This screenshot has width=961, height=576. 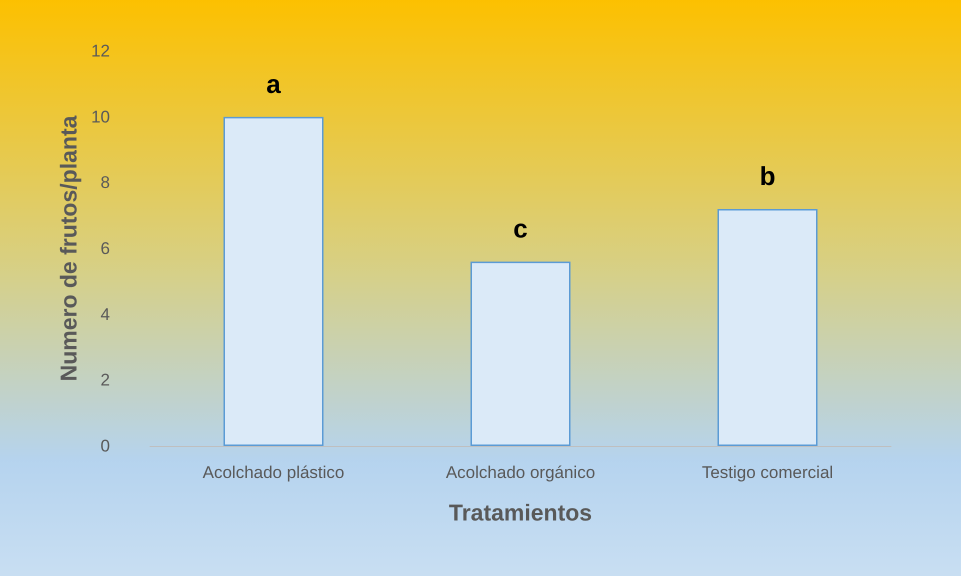 I want to click on y-tick-label: 8, so click(x=105, y=182).